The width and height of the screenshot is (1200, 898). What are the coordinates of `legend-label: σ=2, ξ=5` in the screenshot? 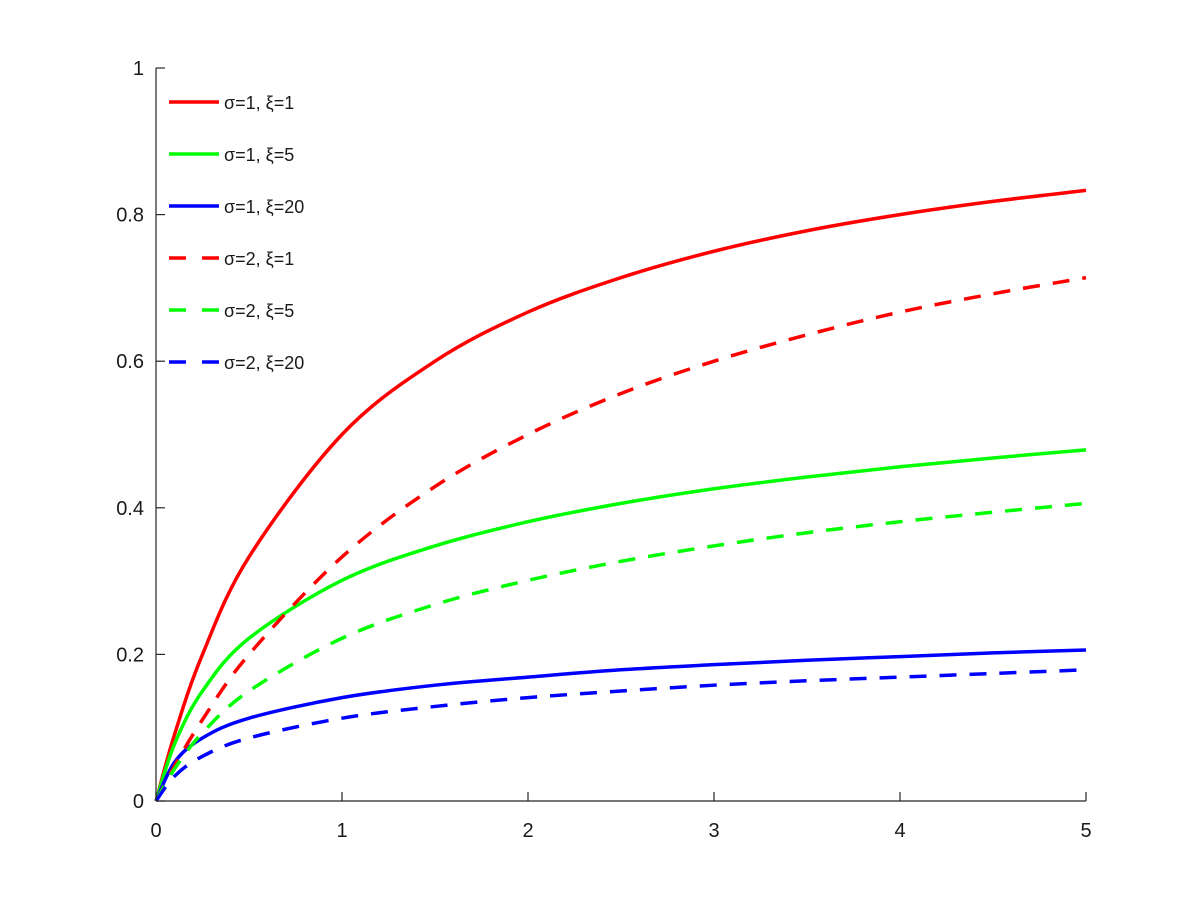 It's located at (259, 311).